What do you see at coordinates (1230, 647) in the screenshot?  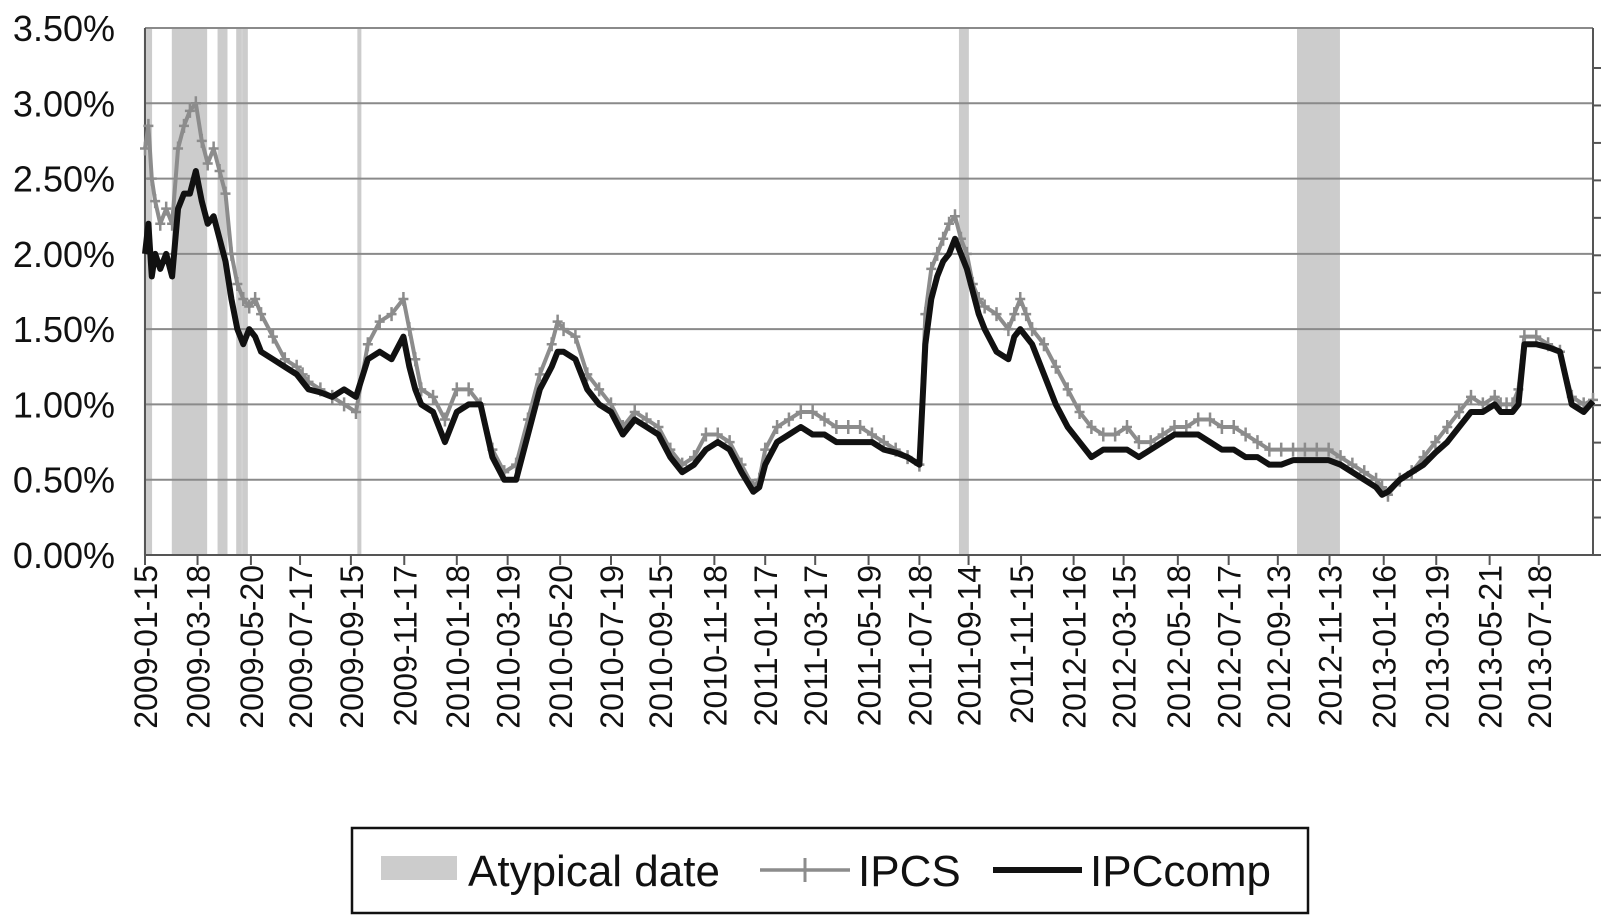 I see `x-tick-label: 2012-07-17` at bounding box center [1230, 647].